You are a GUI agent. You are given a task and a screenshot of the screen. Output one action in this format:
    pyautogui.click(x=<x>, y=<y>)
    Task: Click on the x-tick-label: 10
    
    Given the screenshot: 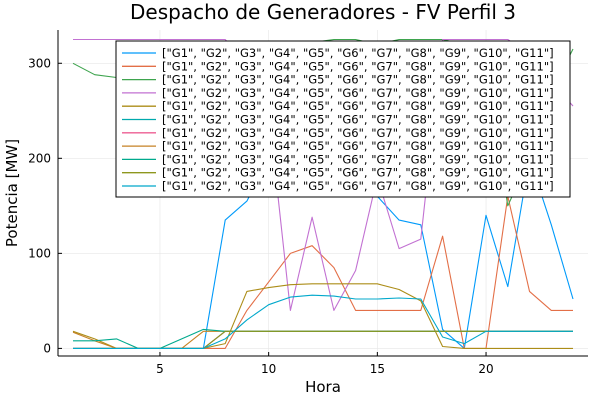 What is the action you would take?
    pyautogui.click(x=268, y=369)
    